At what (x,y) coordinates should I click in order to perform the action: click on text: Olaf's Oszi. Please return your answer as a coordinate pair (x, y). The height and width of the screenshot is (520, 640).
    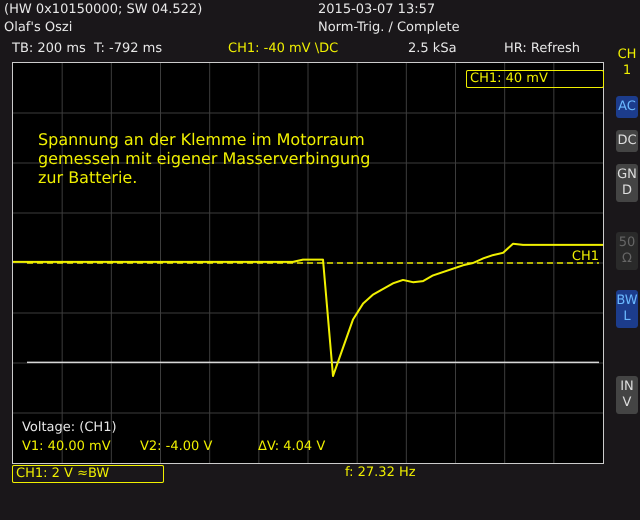
    Looking at the image, I should click on (38, 28).